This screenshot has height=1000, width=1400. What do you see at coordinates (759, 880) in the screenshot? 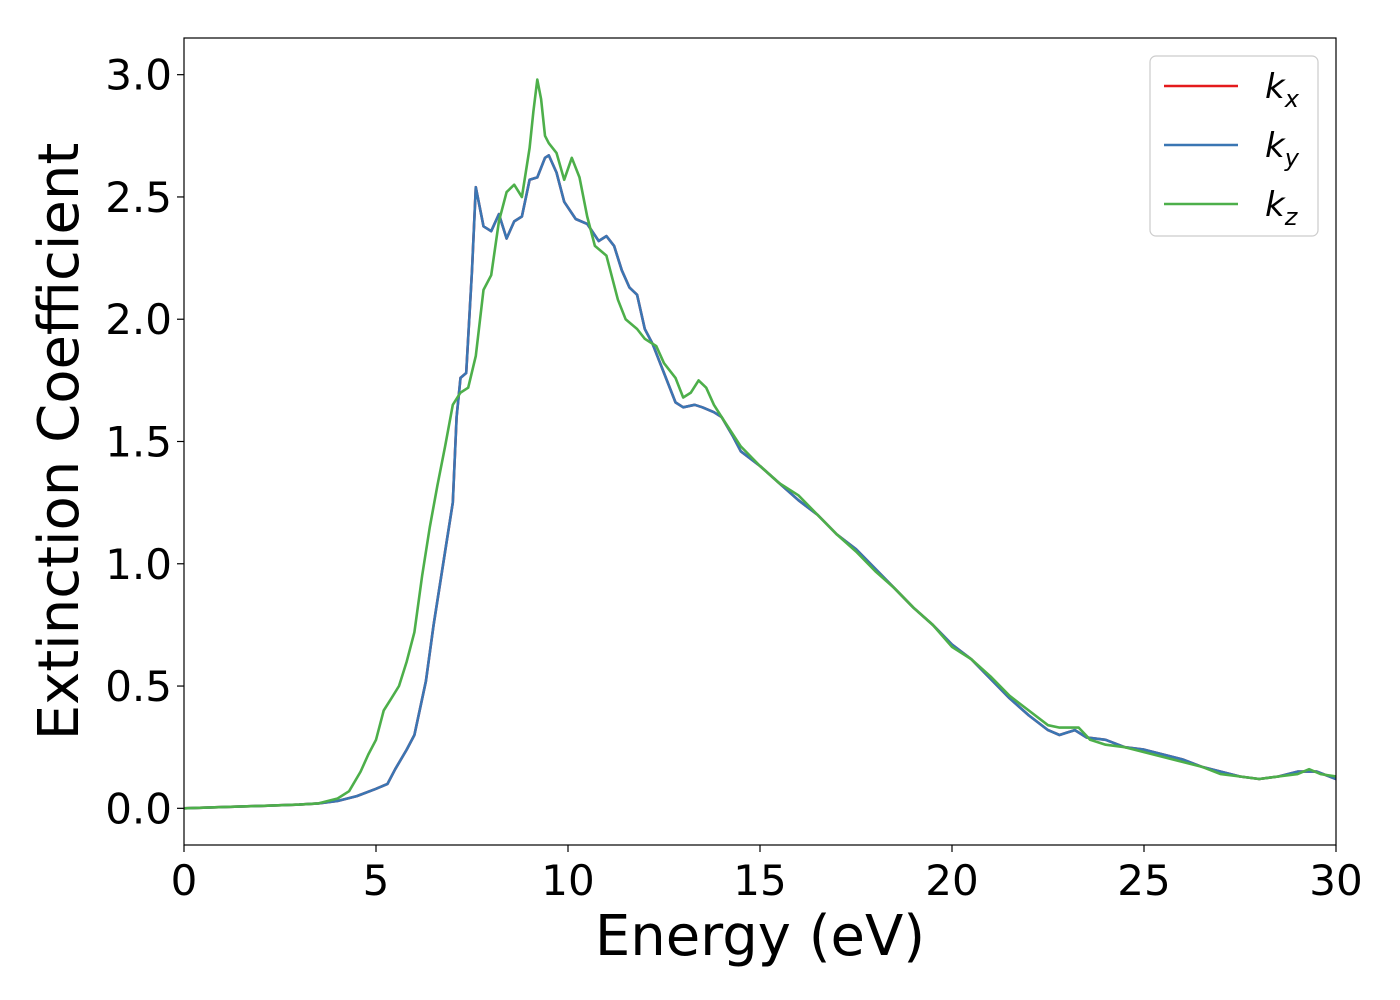
I see `x-tick-label: 15` at bounding box center [759, 880].